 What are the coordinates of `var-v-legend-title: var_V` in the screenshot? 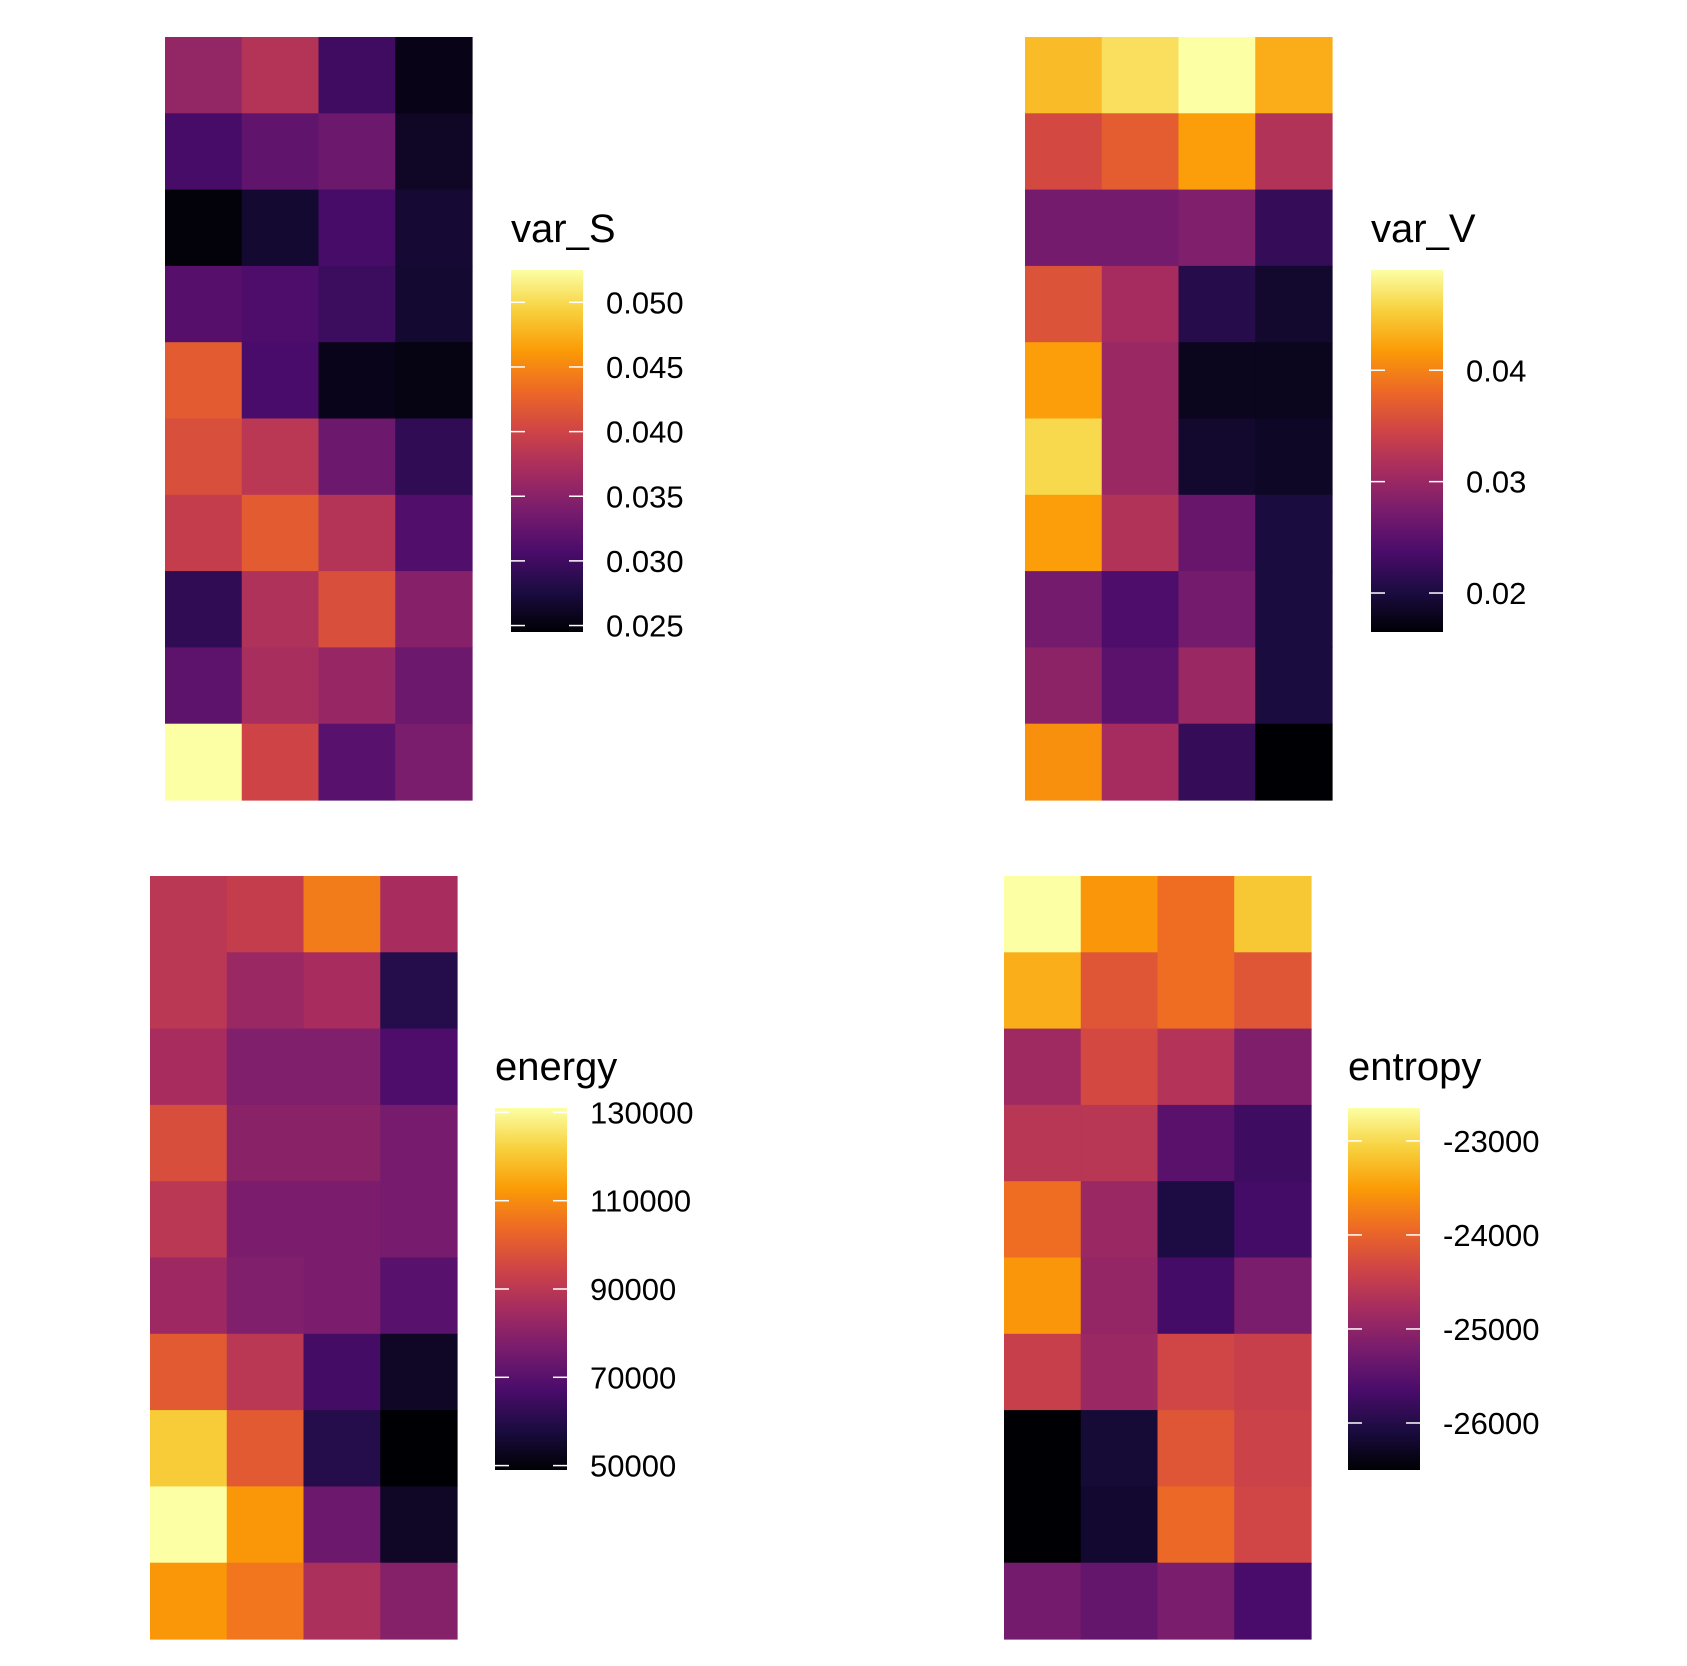 It's located at (1423, 229).